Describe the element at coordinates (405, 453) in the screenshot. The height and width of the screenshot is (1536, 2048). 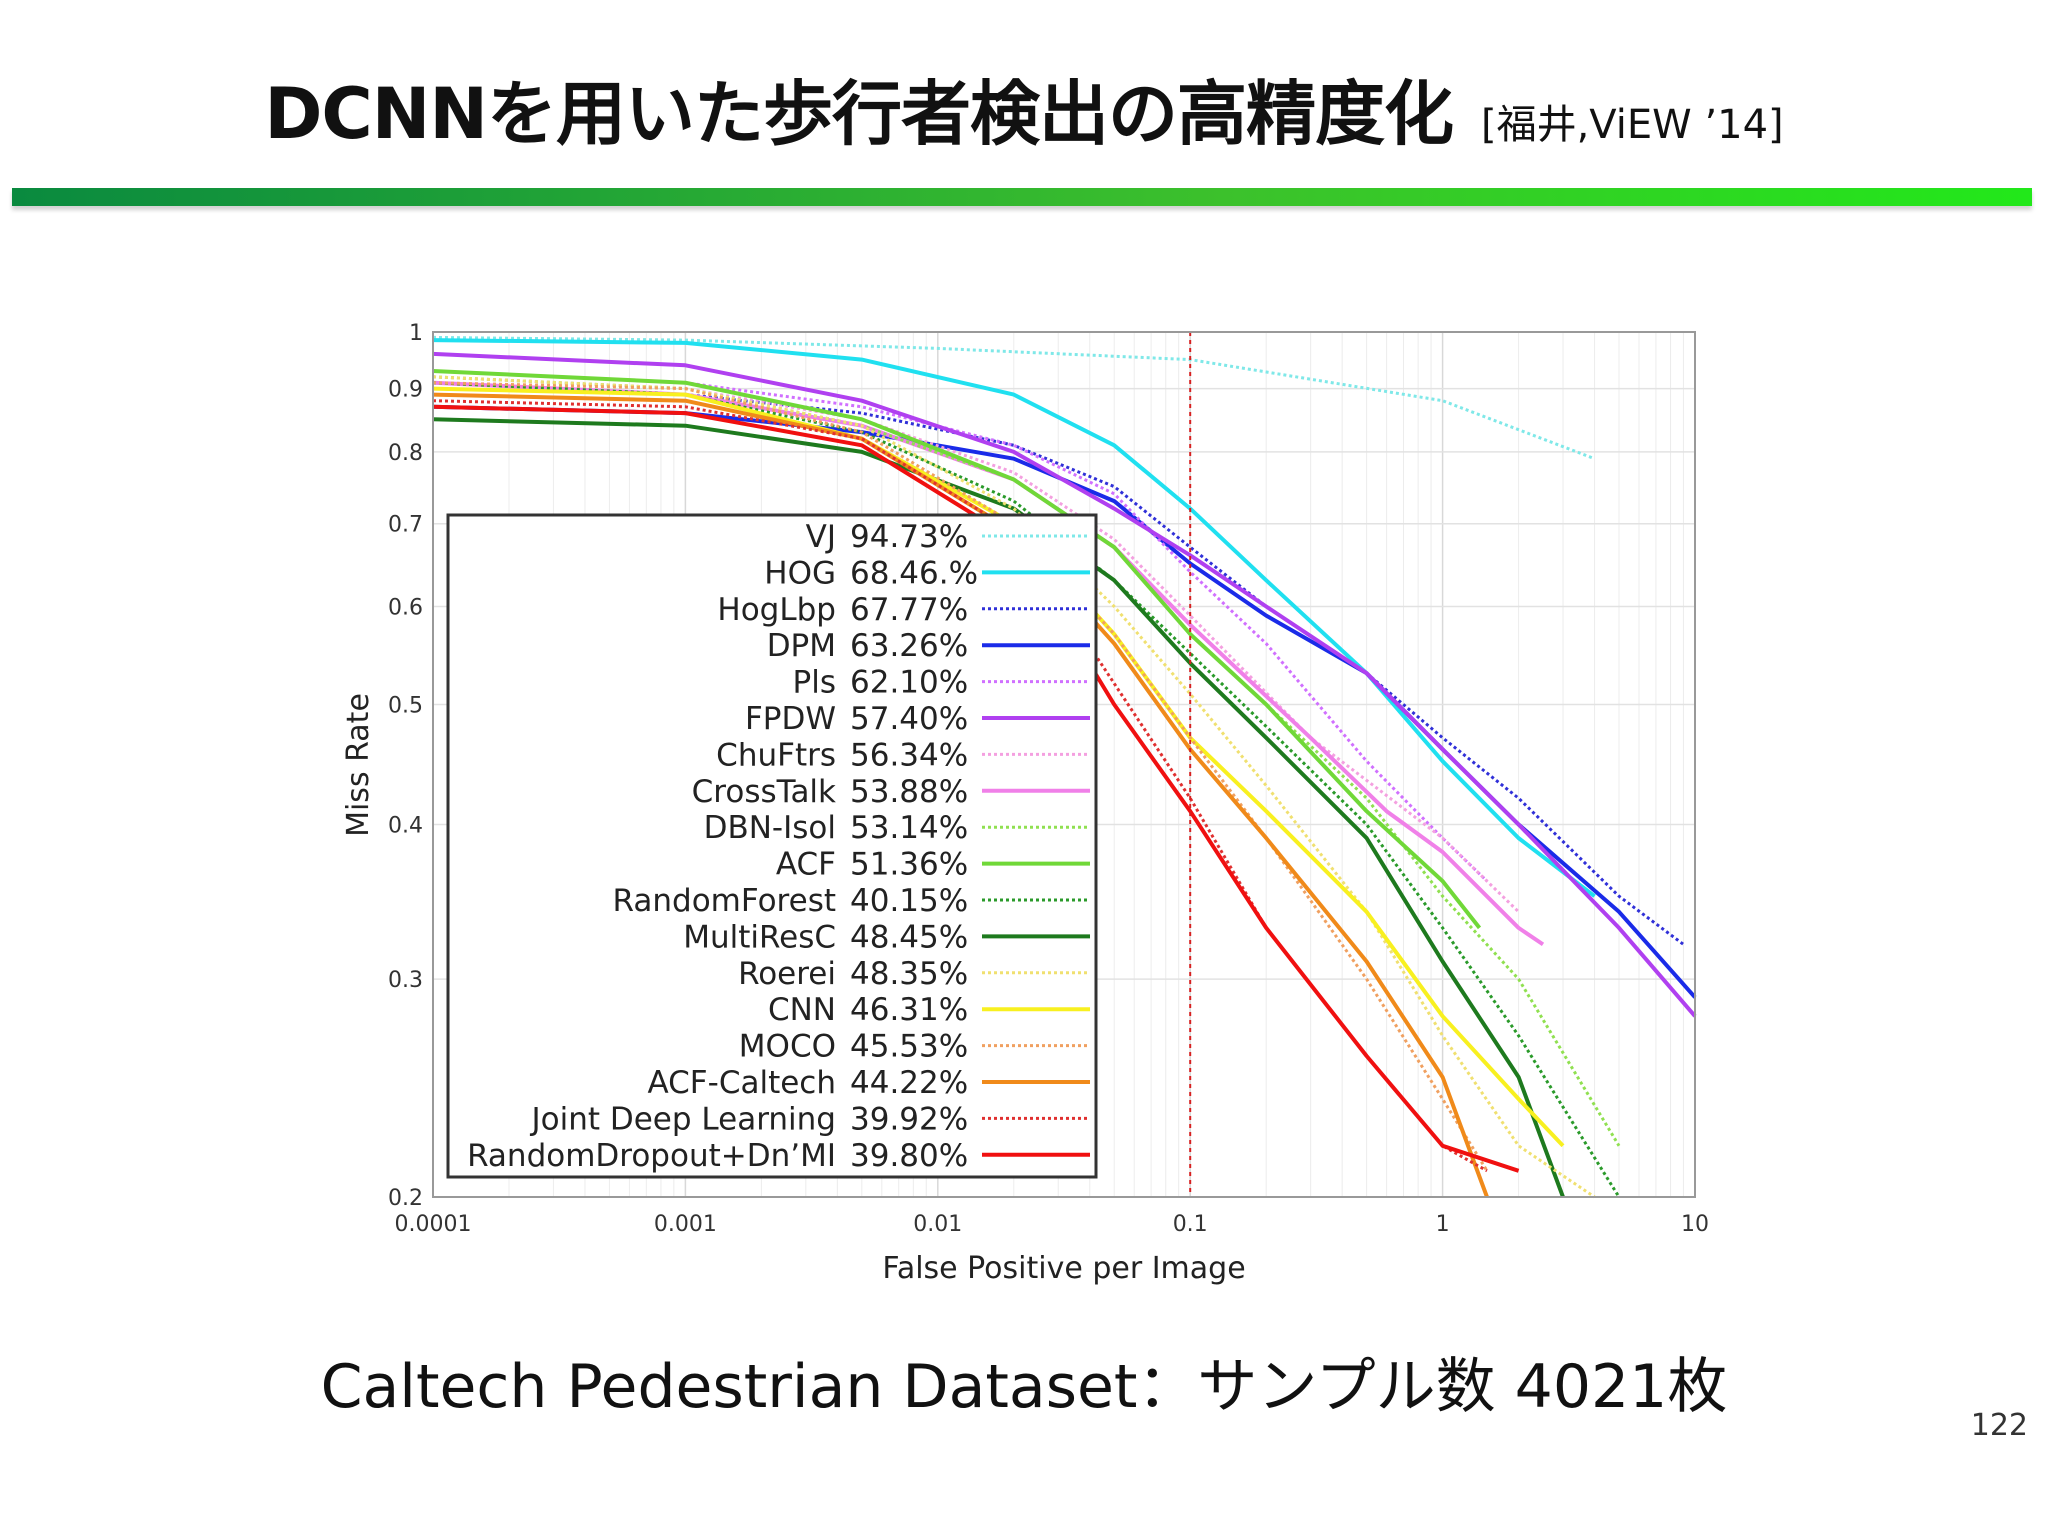
I see `y-tick-label: 0.8` at that location.